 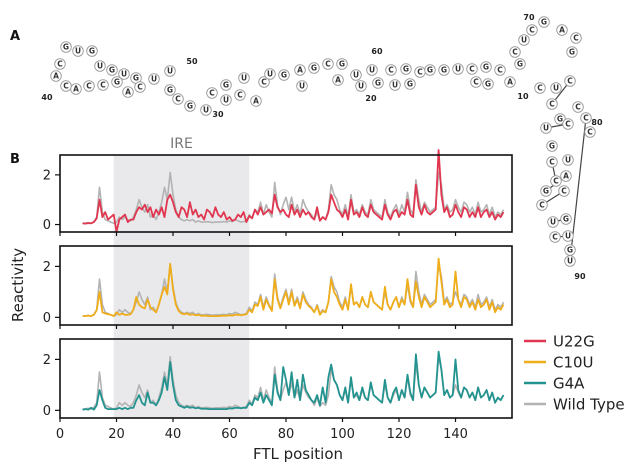 What do you see at coordinates (342, 434) in the screenshot?
I see `x-tick-label: 100` at bounding box center [342, 434].